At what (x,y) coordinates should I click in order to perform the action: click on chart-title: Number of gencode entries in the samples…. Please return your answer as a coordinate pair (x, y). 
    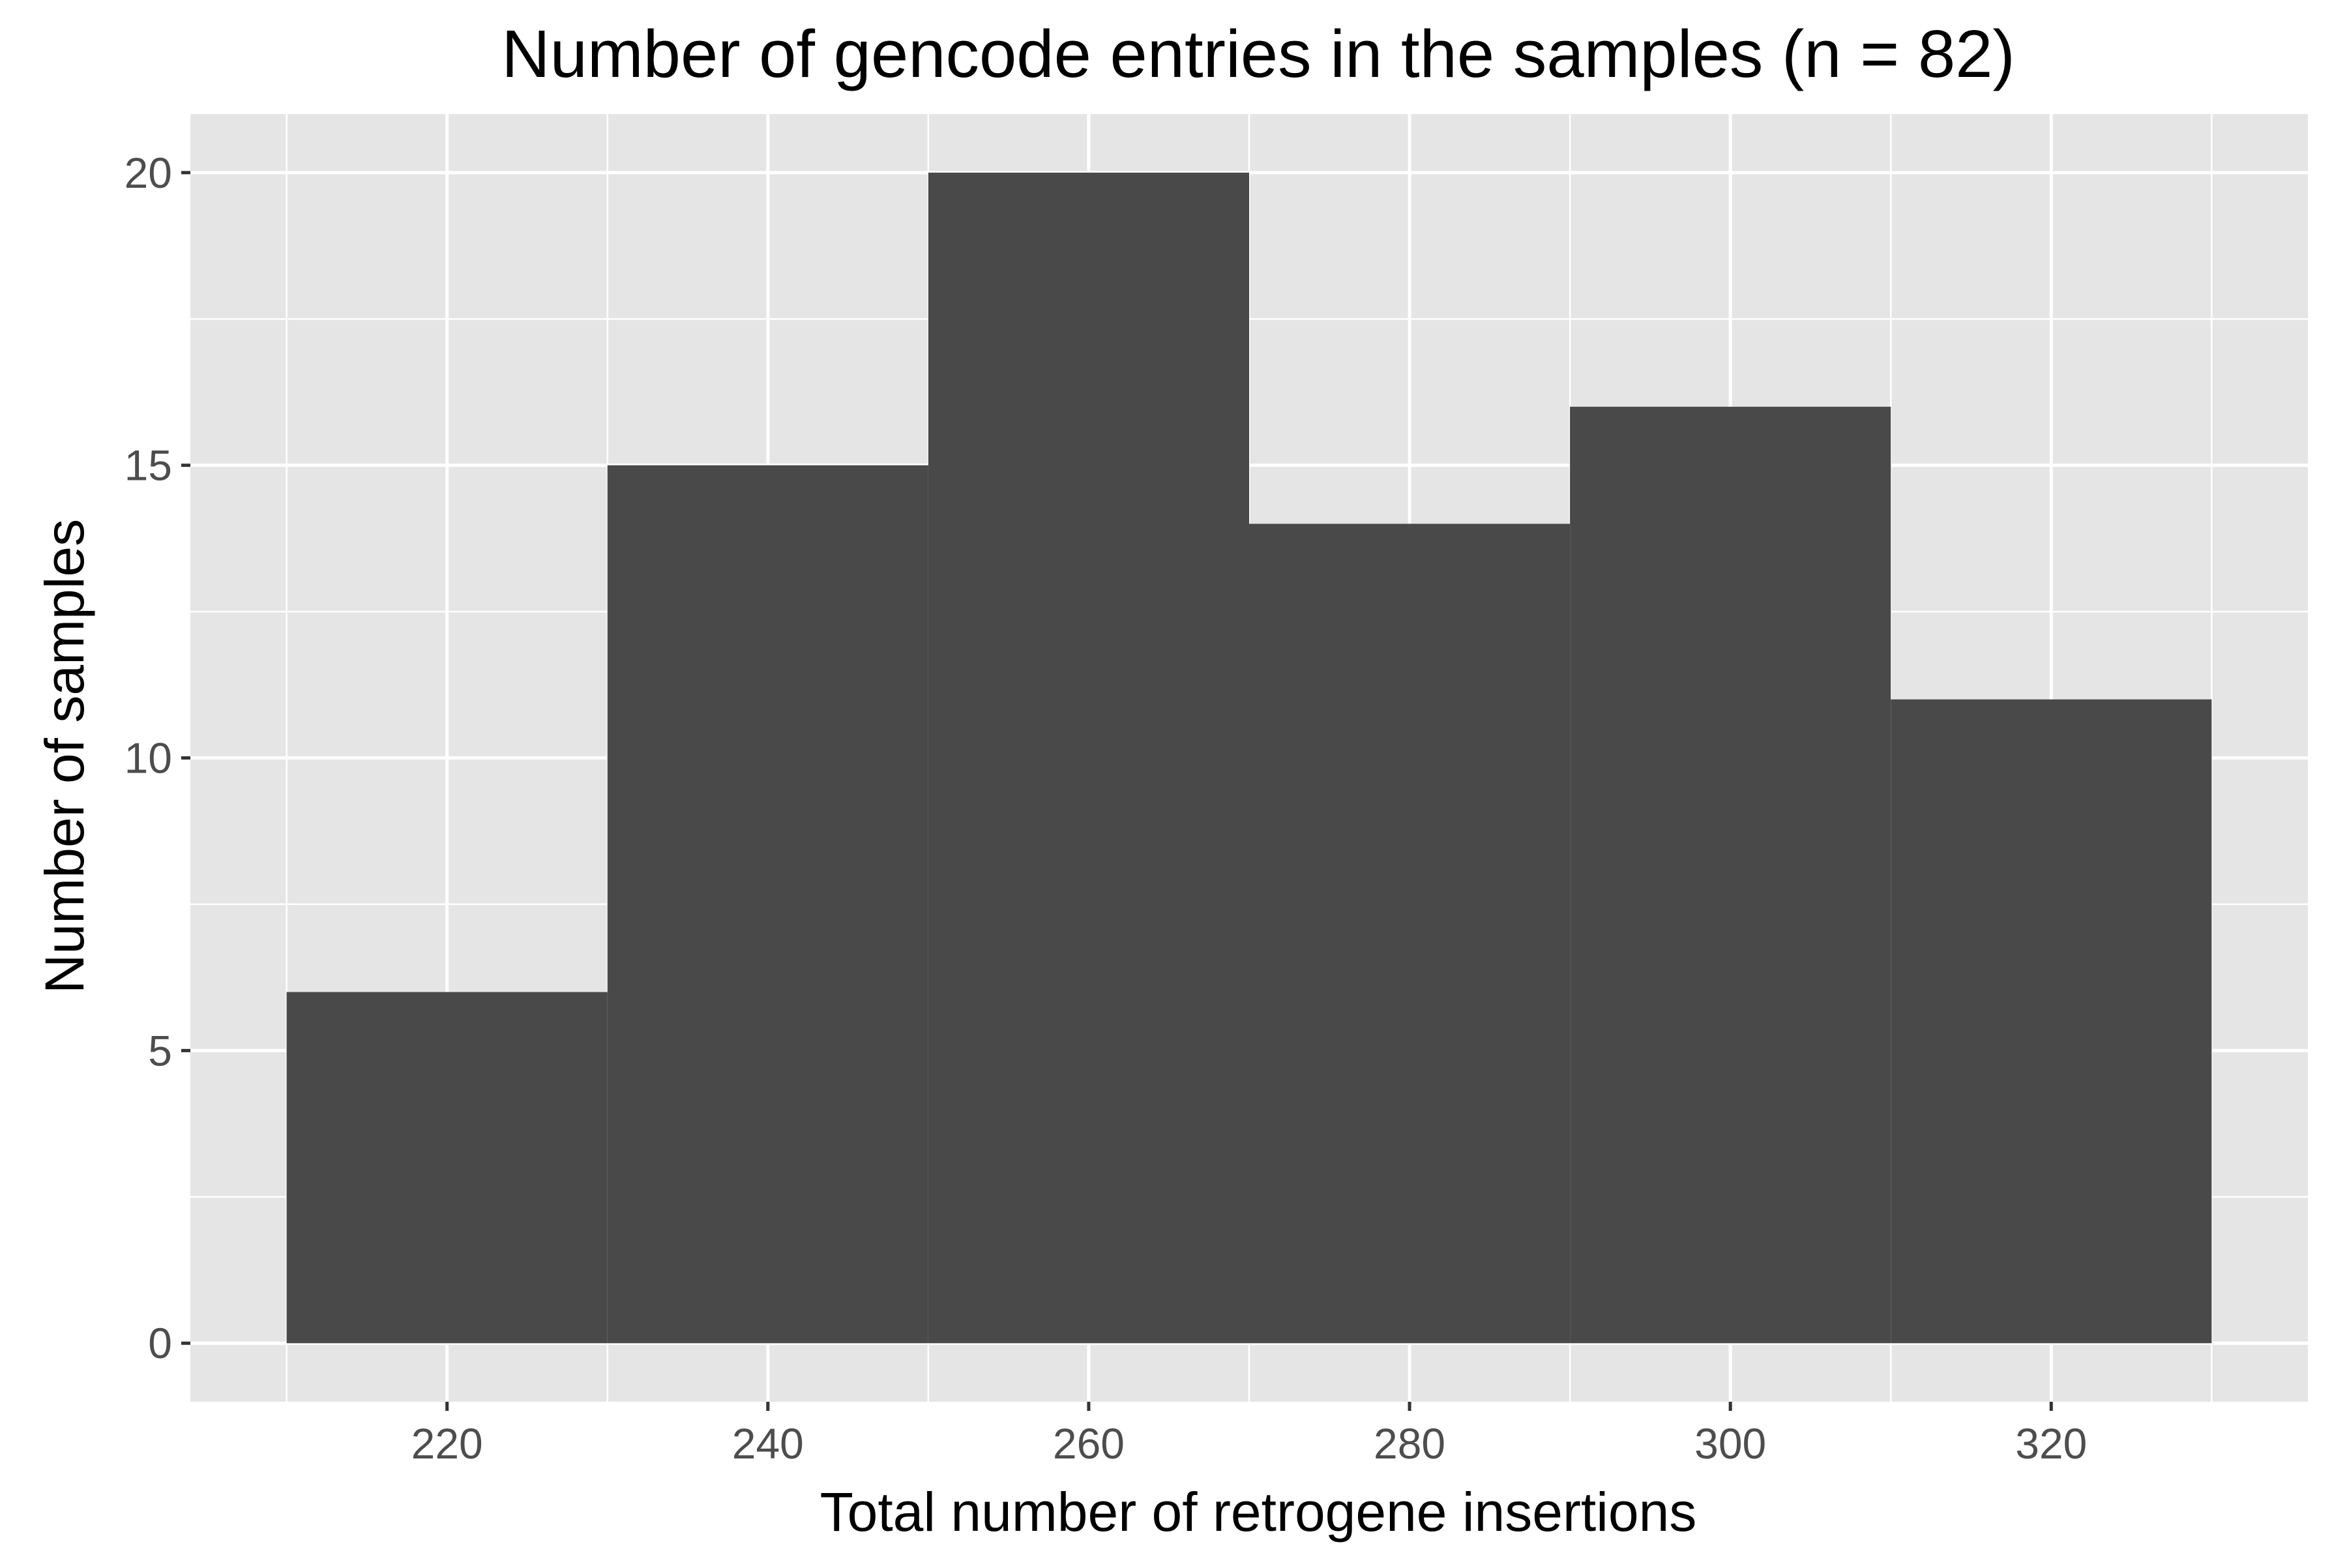
    Looking at the image, I should click on (1258, 54).